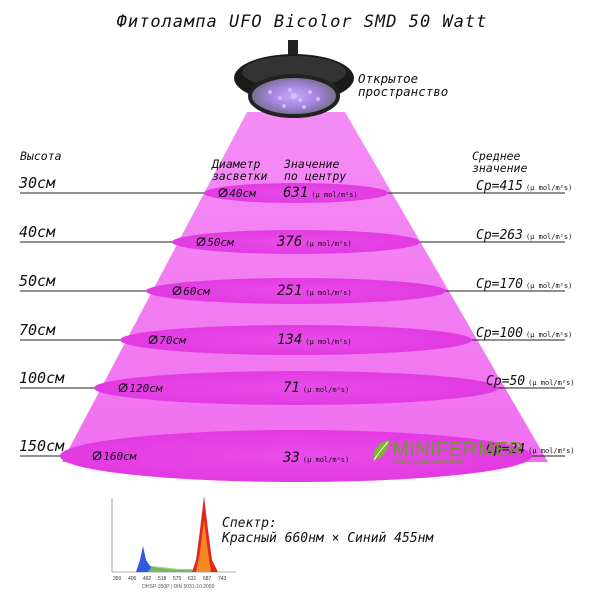 This screenshot has height=594, width=604. I want to click on spectrum-chart, so click(173, 532).